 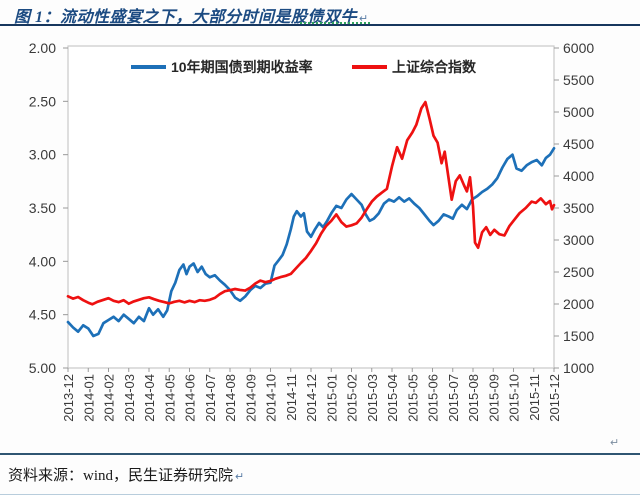 I want to click on x-axis-label: 2013-12, so click(x=68, y=398).